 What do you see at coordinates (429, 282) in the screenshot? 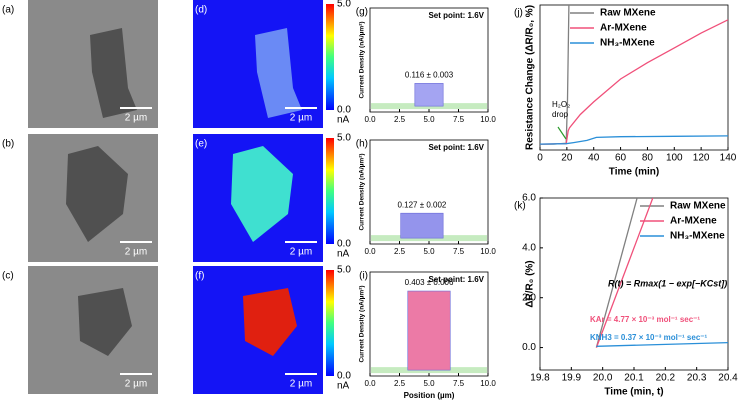
I see `value-label: 0.403 ± 0.006` at bounding box center [429, 282].